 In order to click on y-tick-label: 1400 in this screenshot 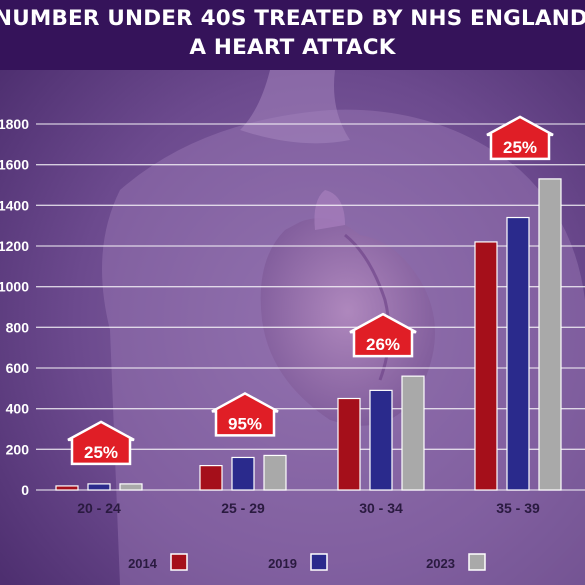, I will do `click(14, 205)`.